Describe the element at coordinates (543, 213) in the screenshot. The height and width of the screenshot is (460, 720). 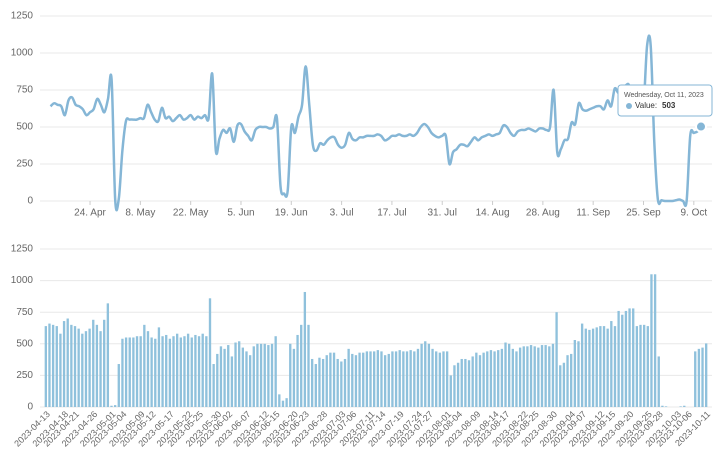
I see `x-tick-label: 28. Aug` at that location.